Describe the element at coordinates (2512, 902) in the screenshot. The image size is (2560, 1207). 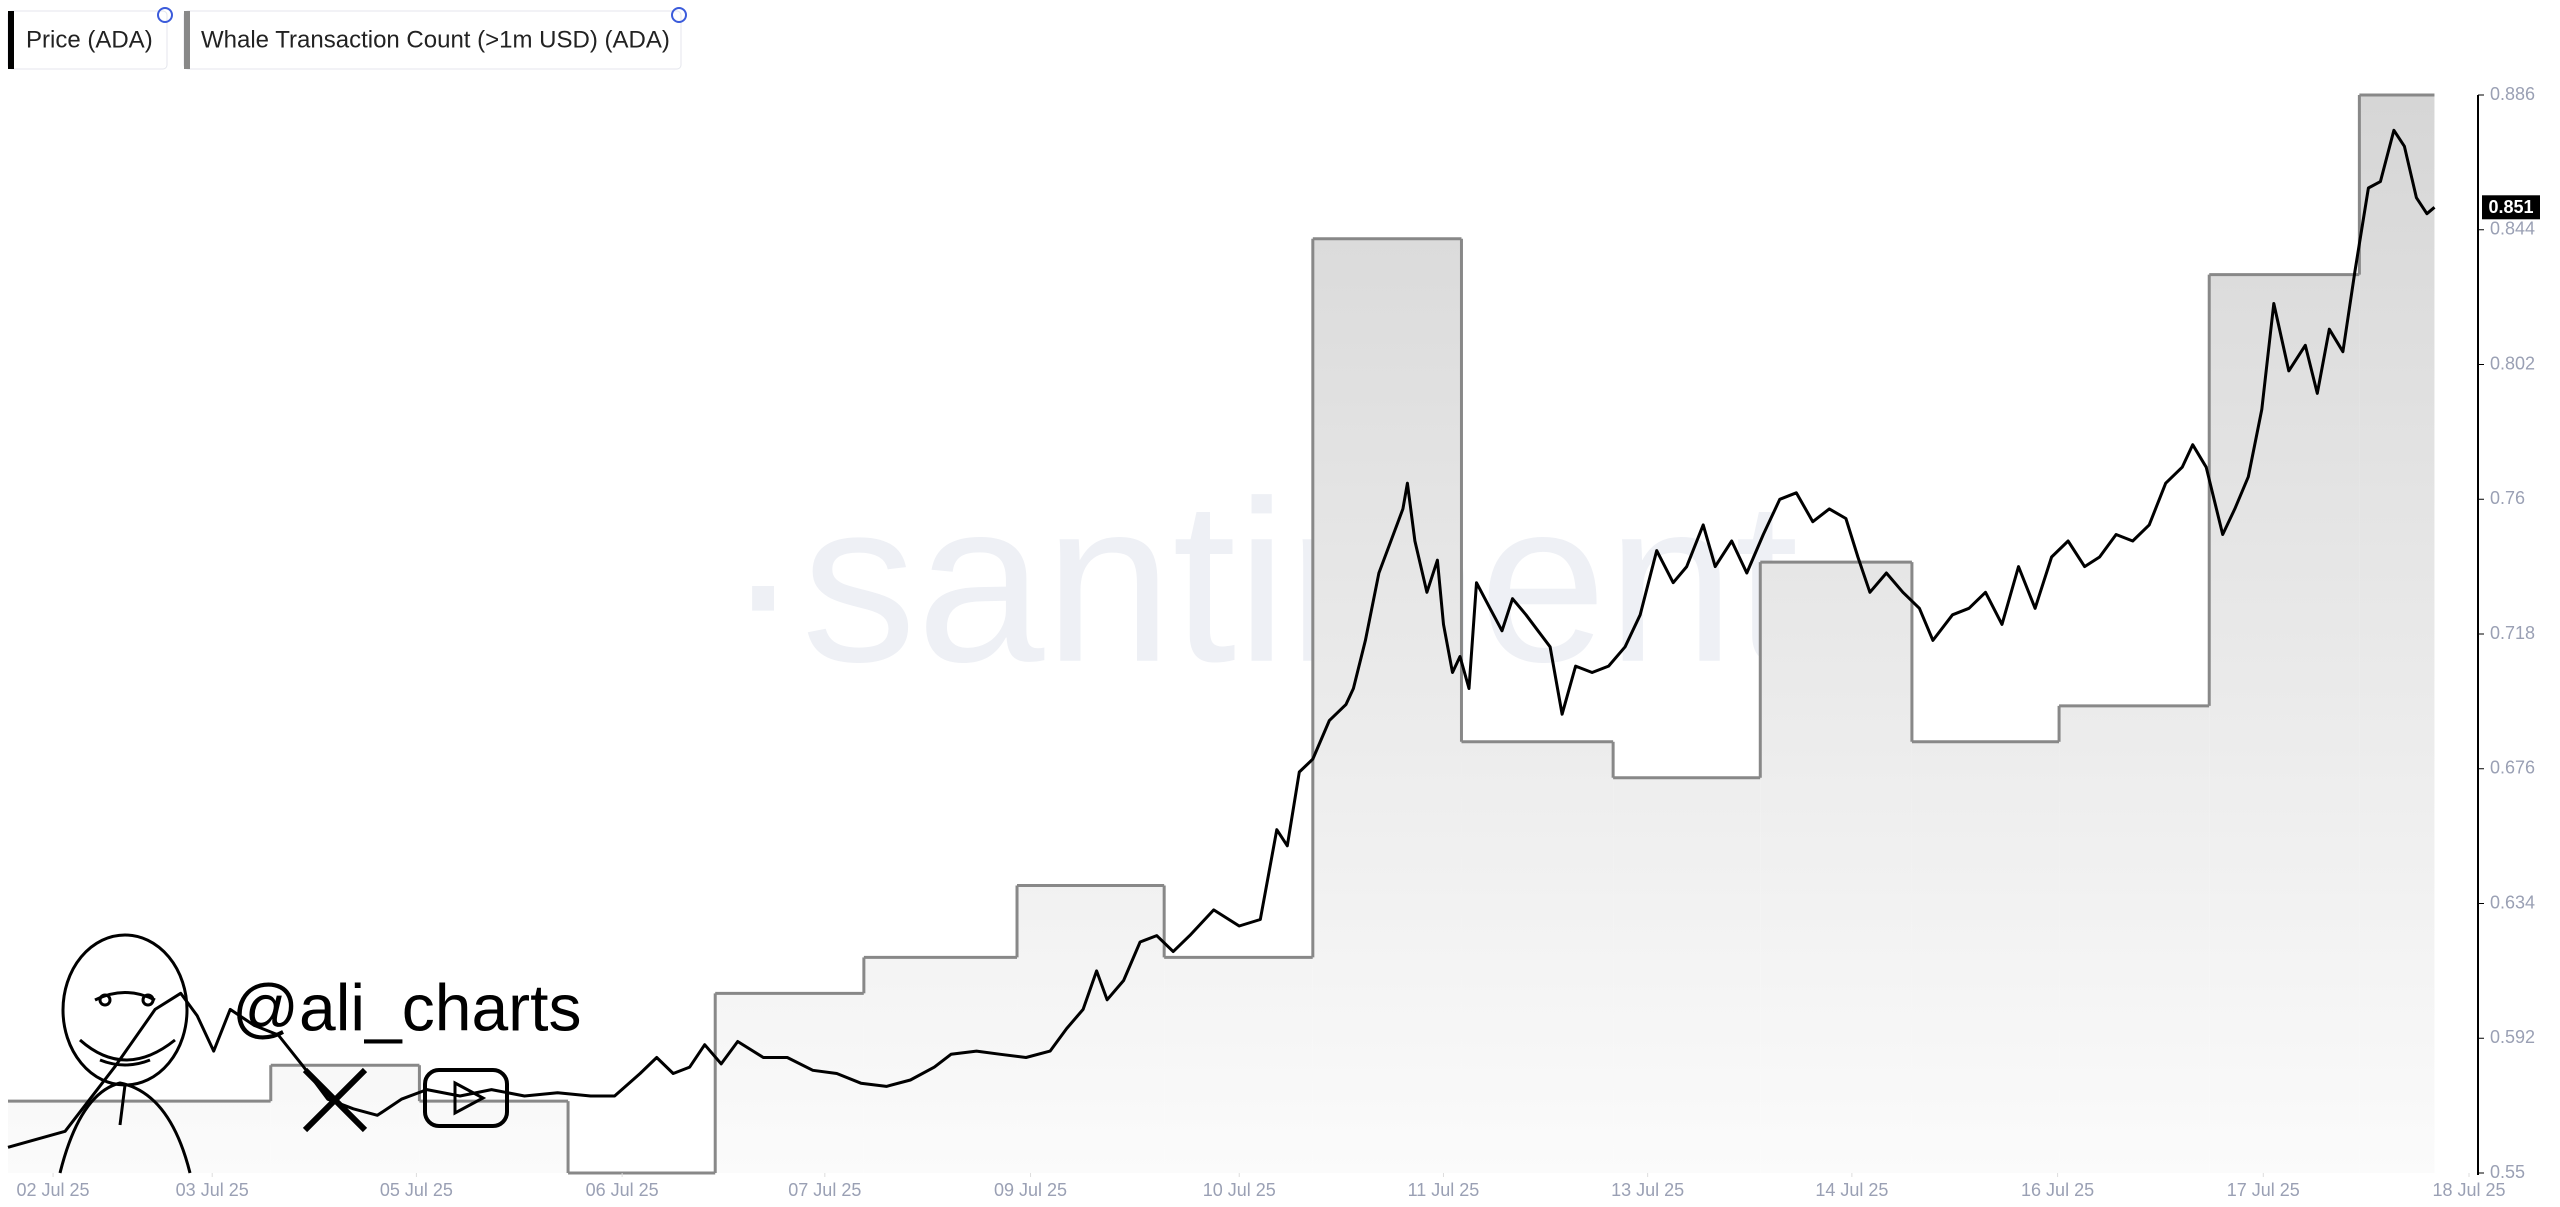
I see `y-tick-label: 0.634` at that location.